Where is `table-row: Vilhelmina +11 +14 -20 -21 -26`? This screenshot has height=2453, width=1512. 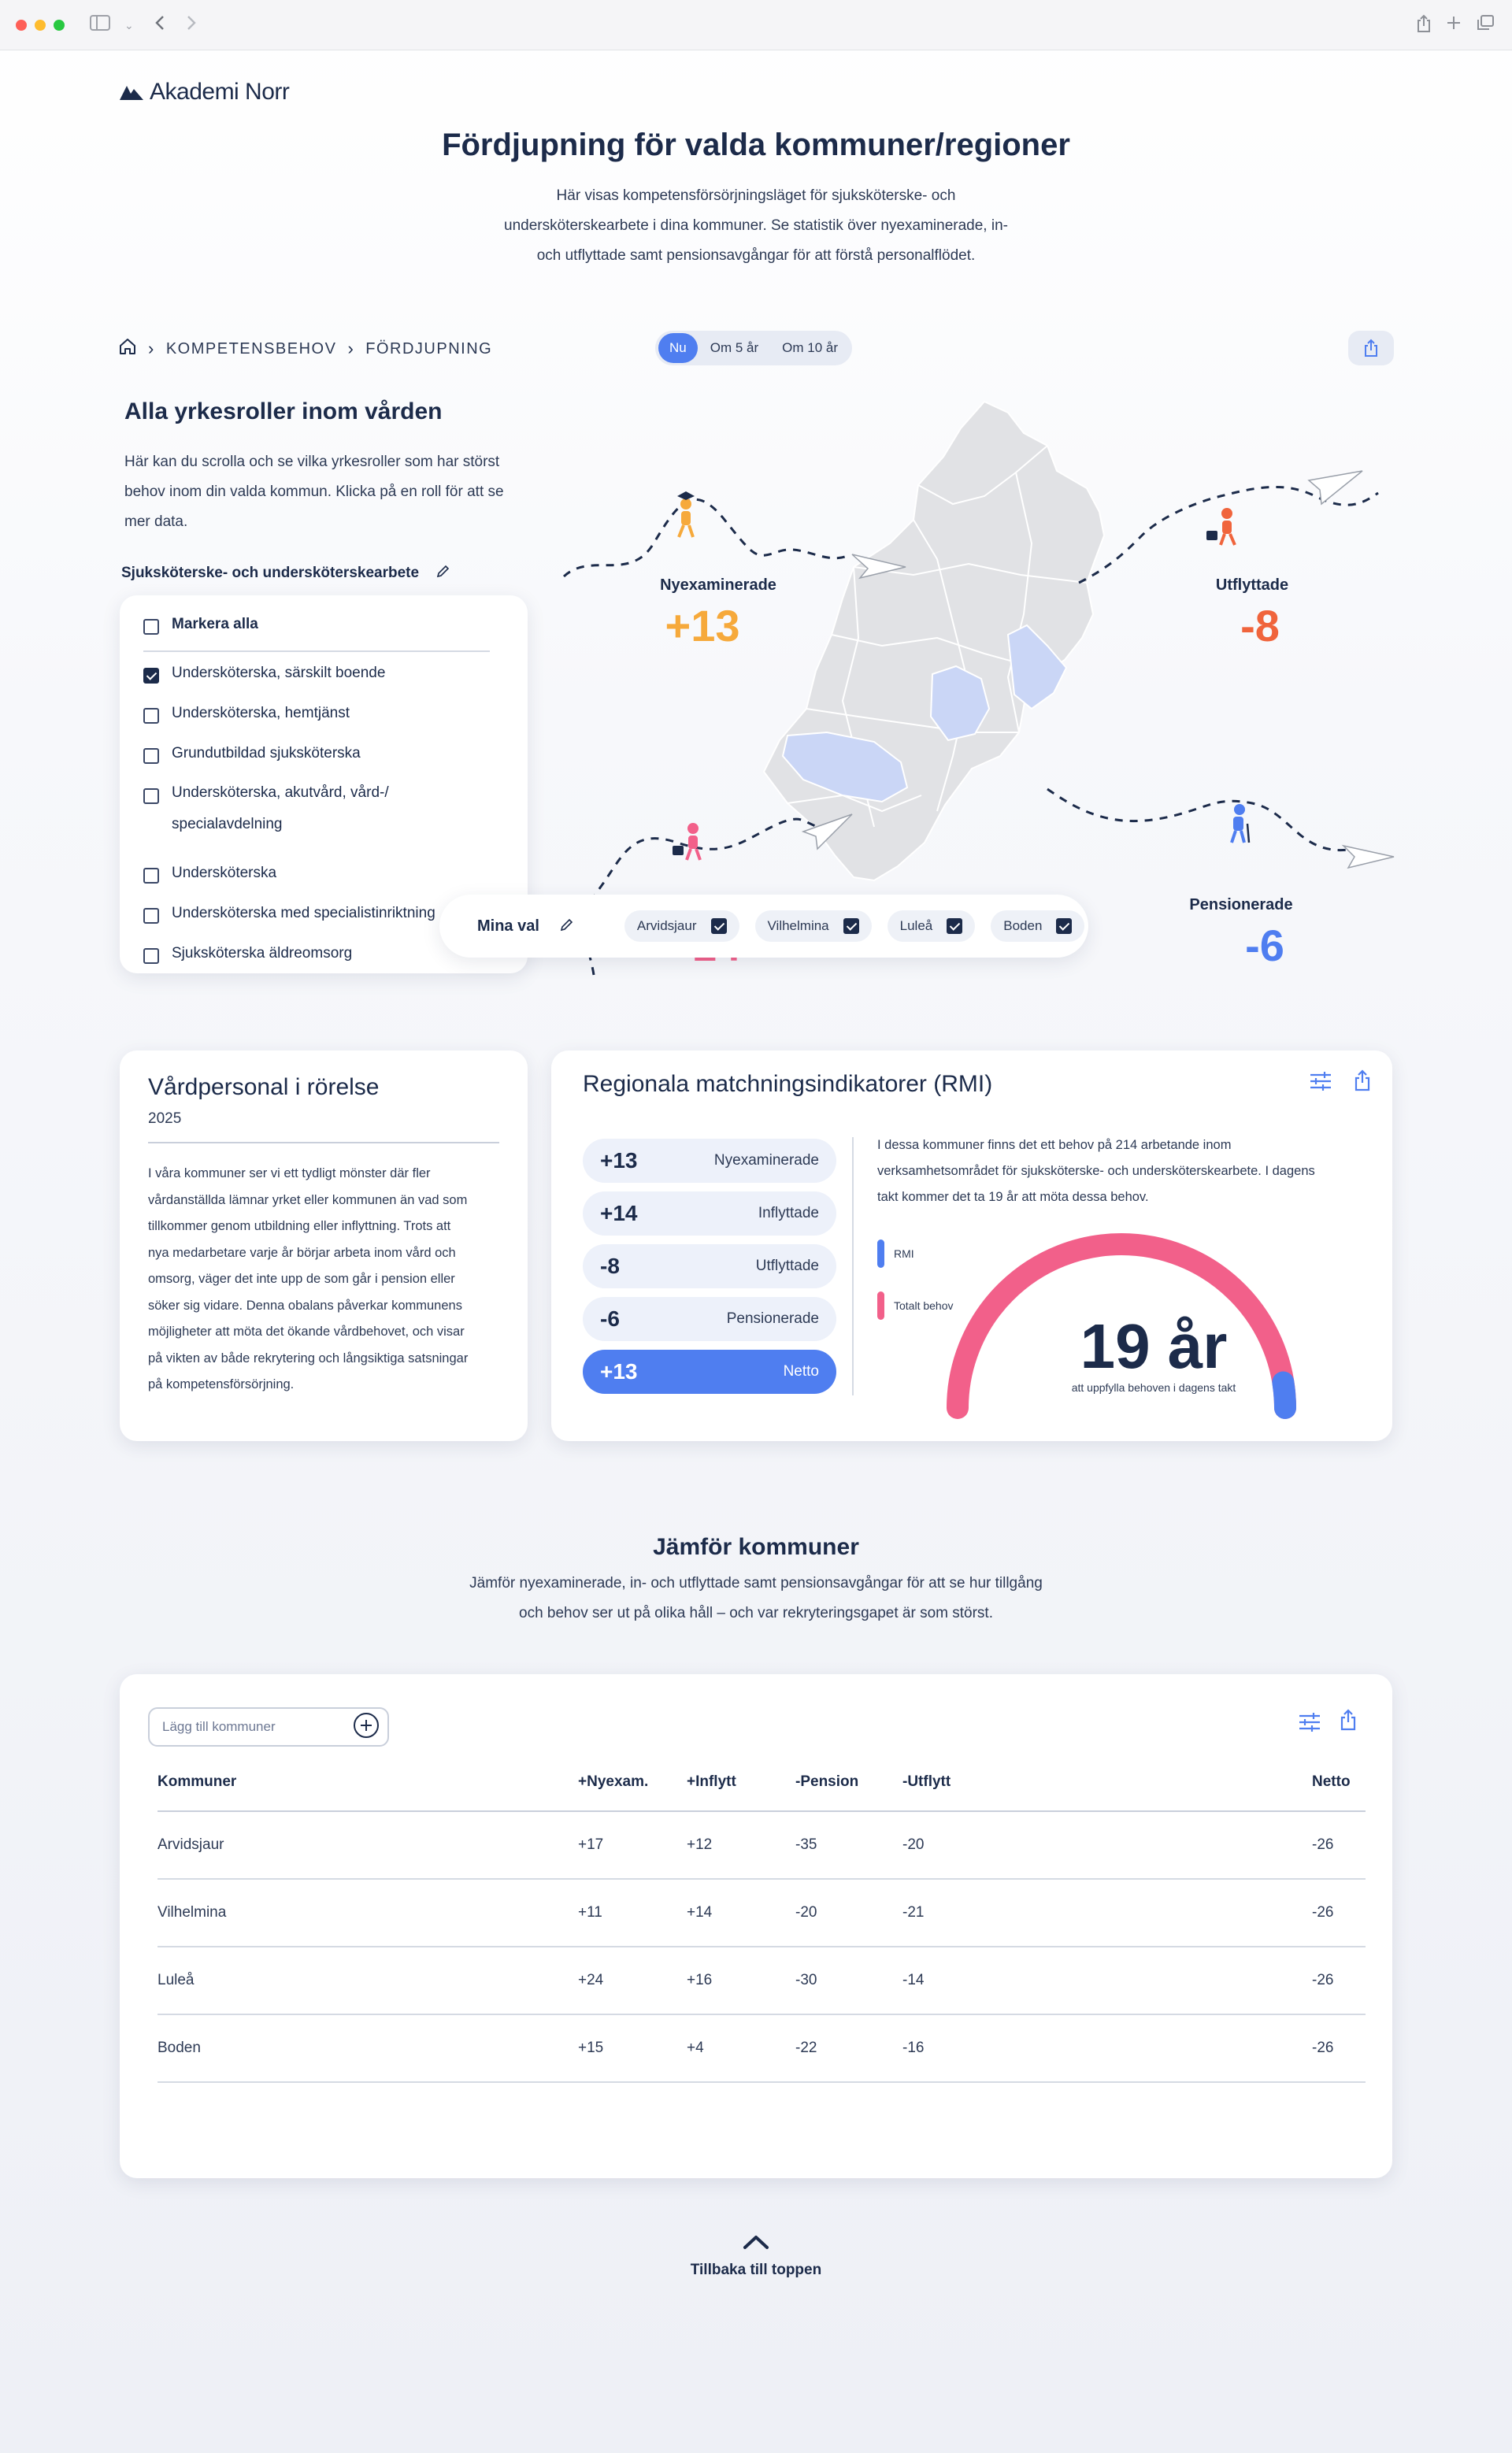
table-row: Vilhelmina +11 +14 -20 -21 -26 is located at coordinates (762, 1913).